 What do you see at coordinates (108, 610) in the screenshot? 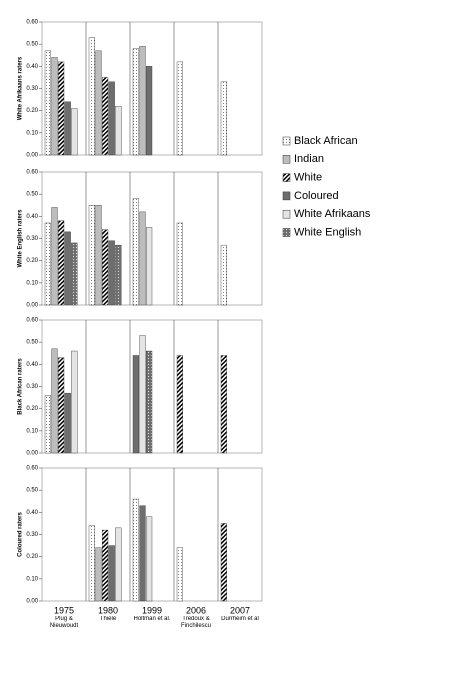
I see `x-tick-label: 1980` at bounding box center [108, 610].